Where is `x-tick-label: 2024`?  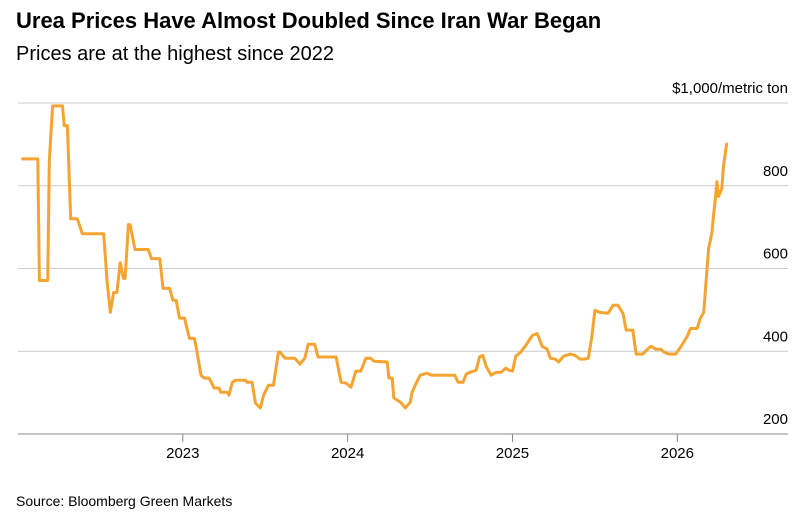
x-tick-label: 2024 is located at coordinates (347, 453).